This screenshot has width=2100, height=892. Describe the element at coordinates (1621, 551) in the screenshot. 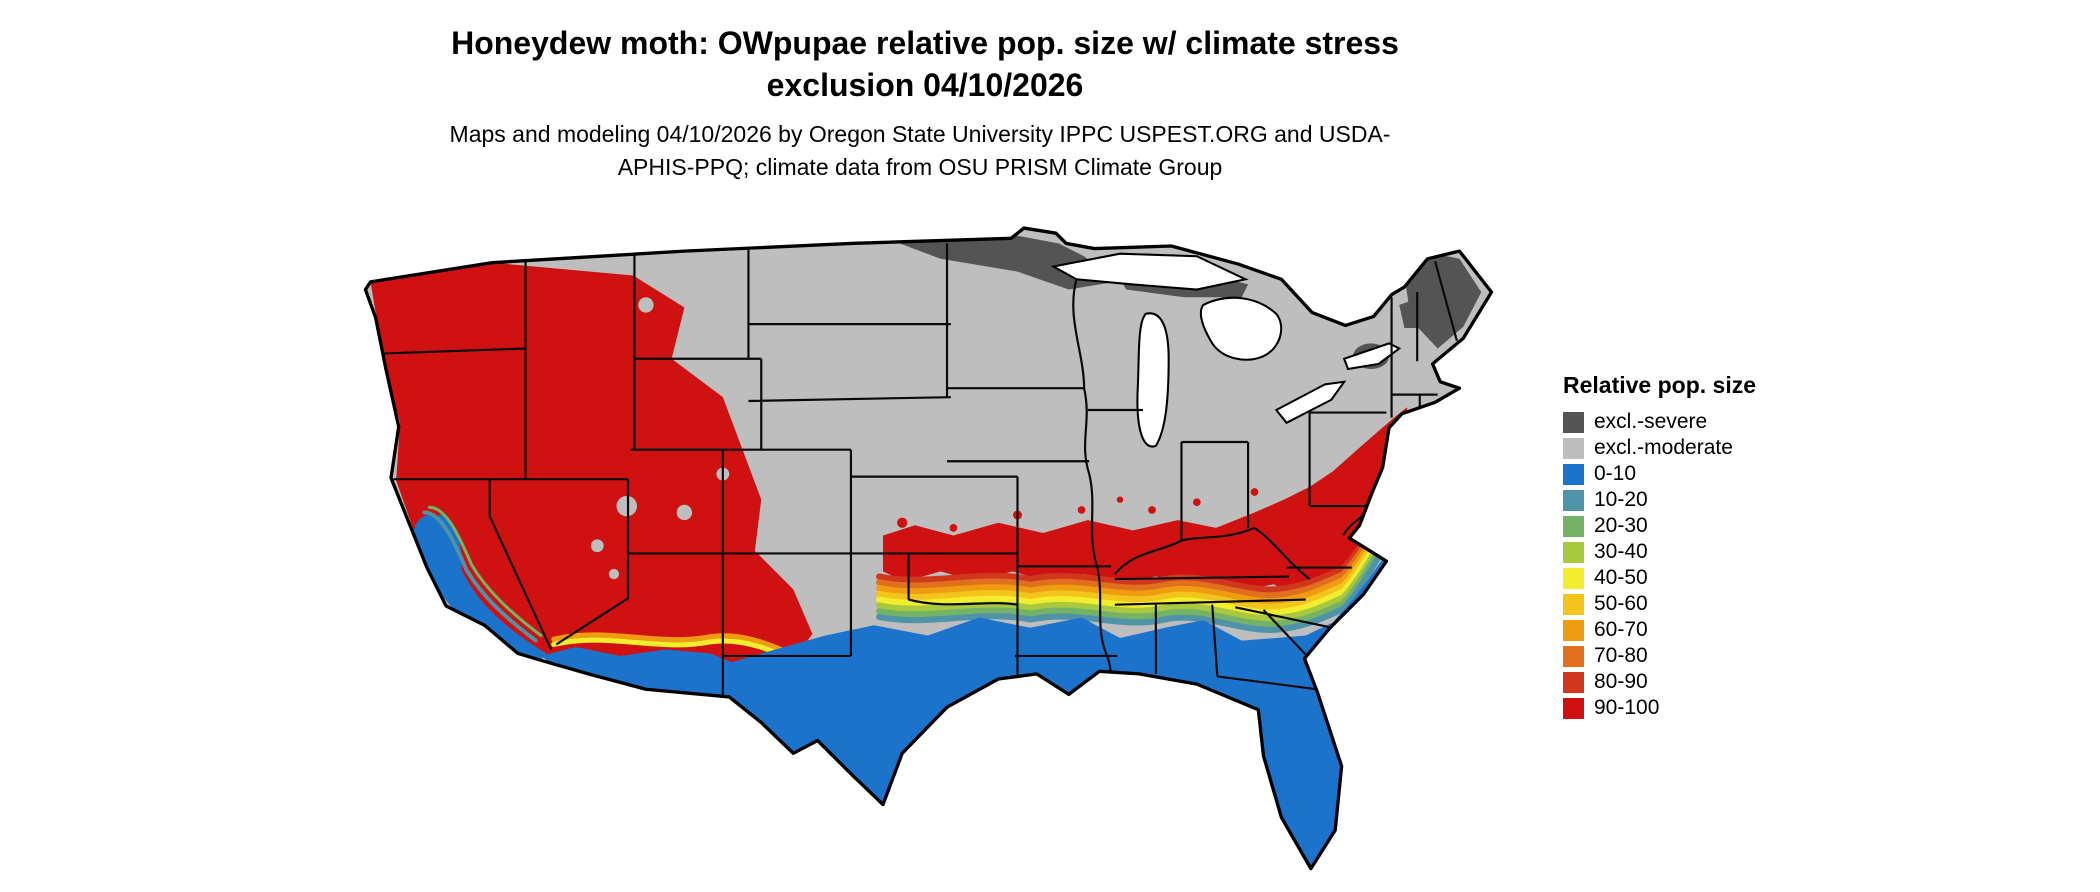

I see `legend-label: 30-40` at that location.